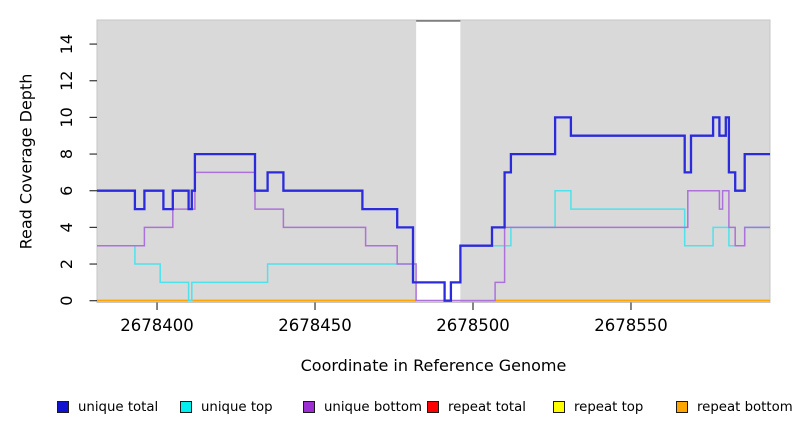 The width and height of the screenshot is (792, 432). I want to click on y-tick-label: 12, so click(66, 81).